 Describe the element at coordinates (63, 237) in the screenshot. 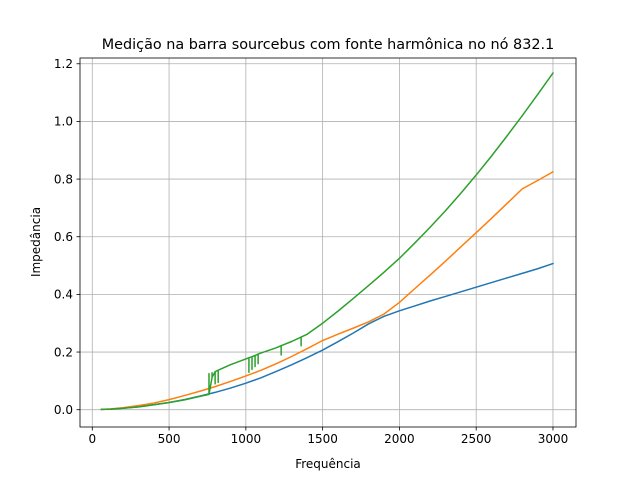

I see `y-tick-label: 0.6` at that location.